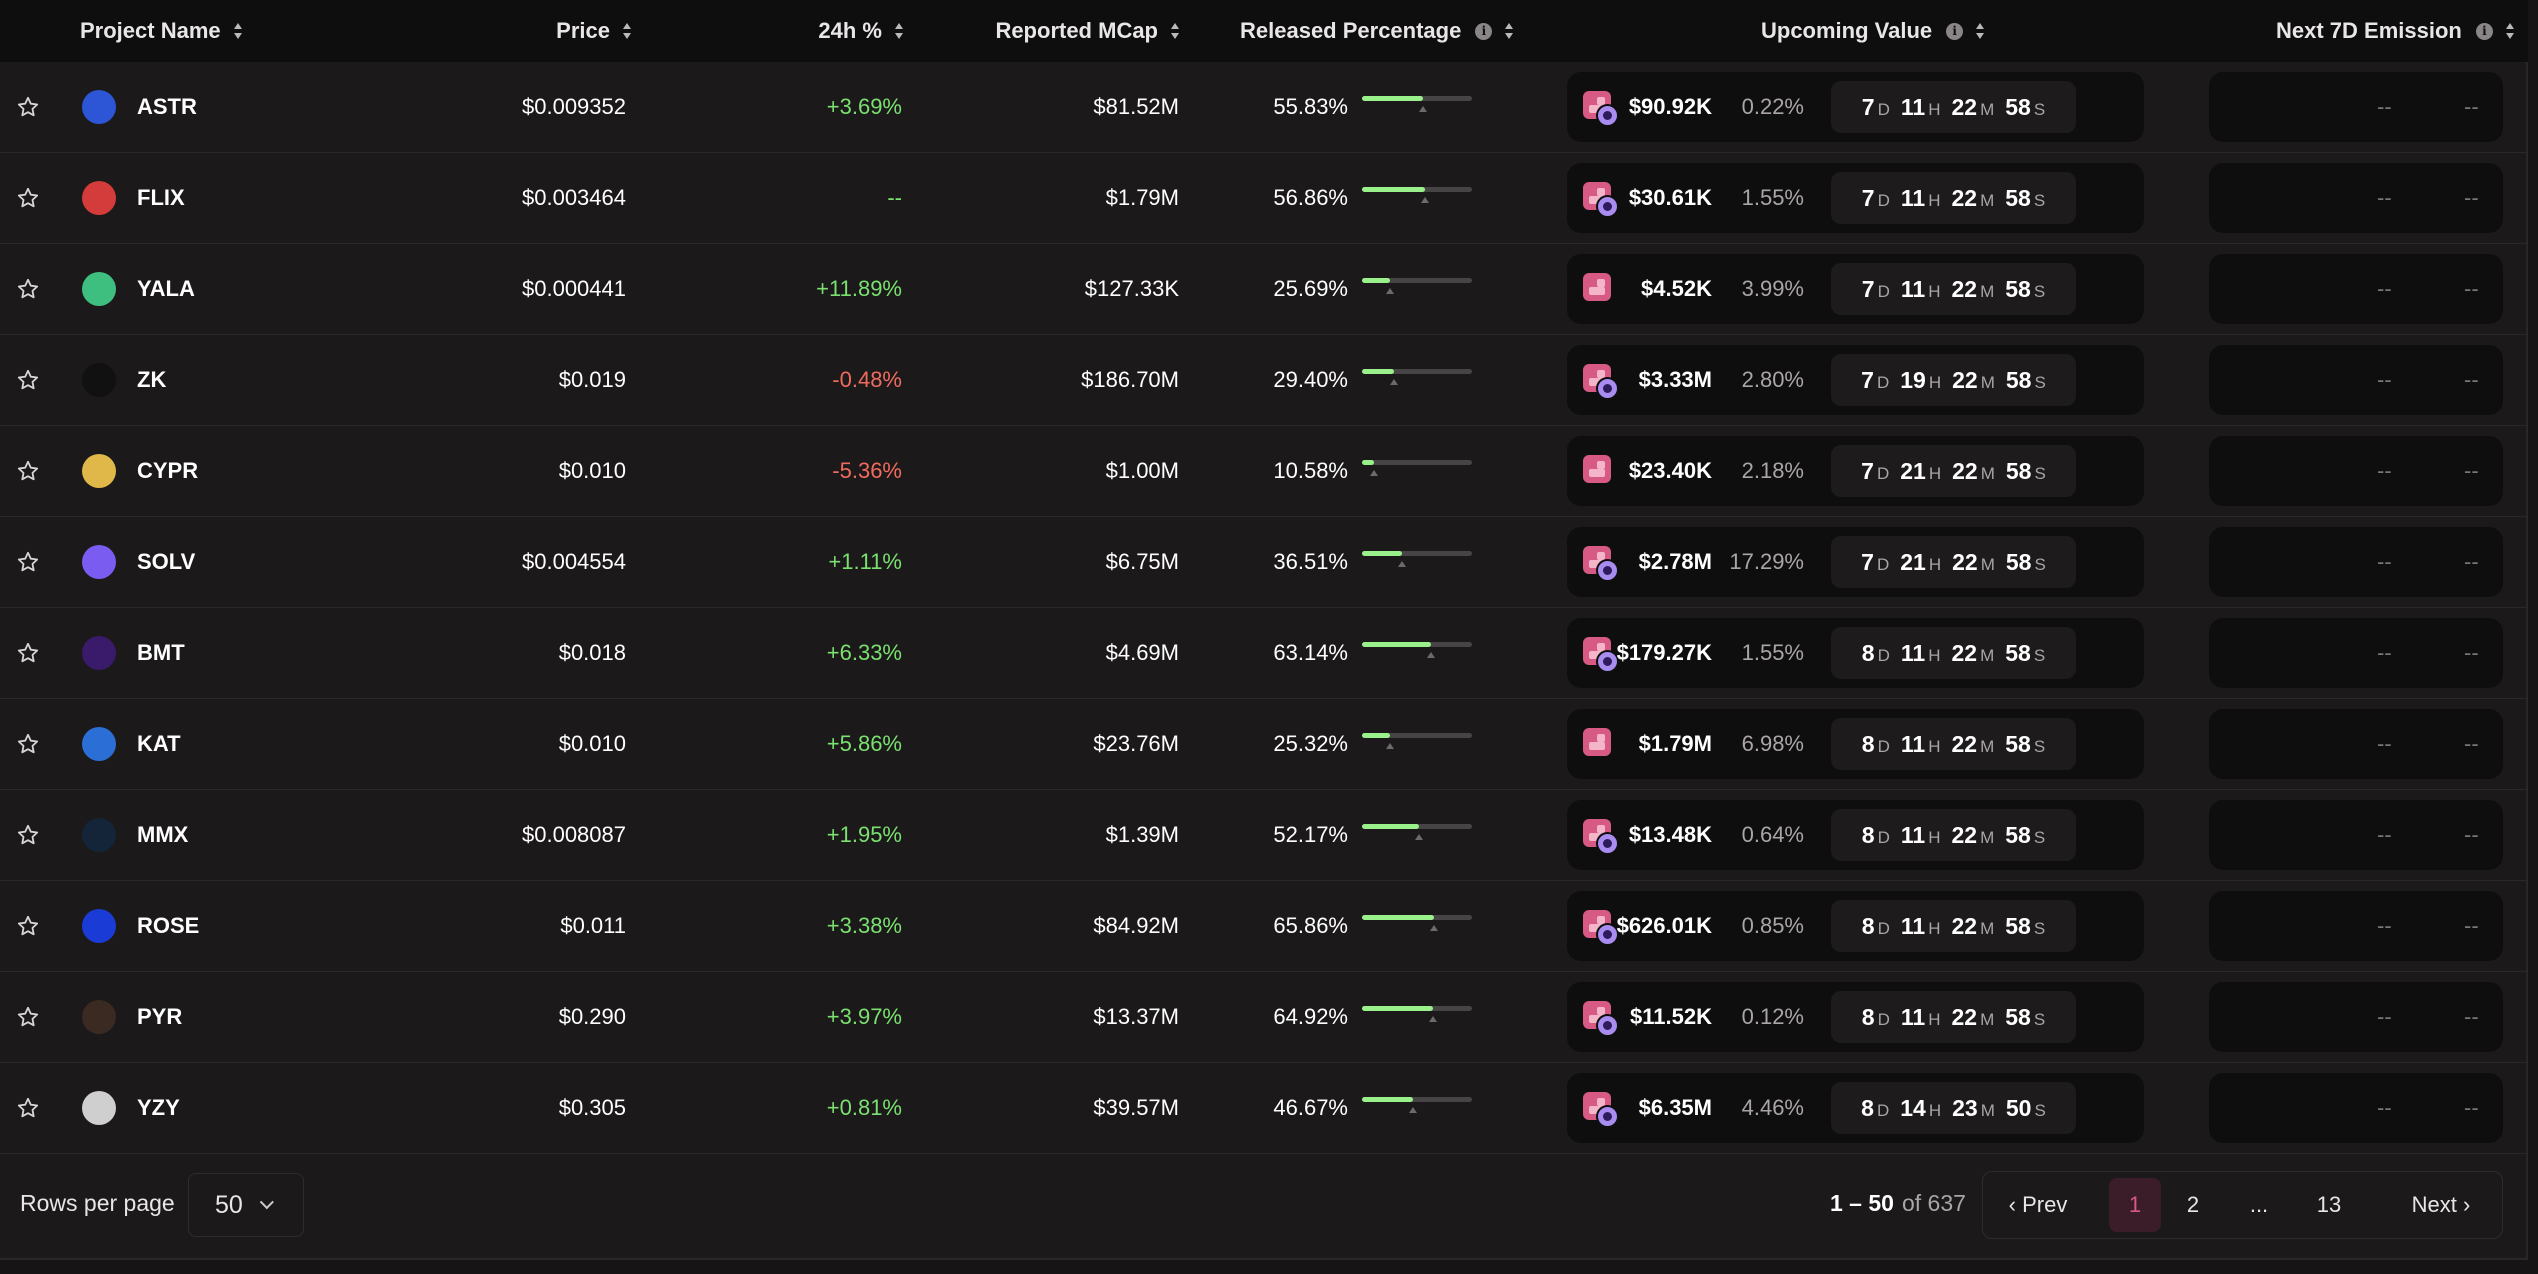  Describe the element at coordinates (2039, 746) in the screenshot. I see `countdown-seconds-unit: S` at that location.